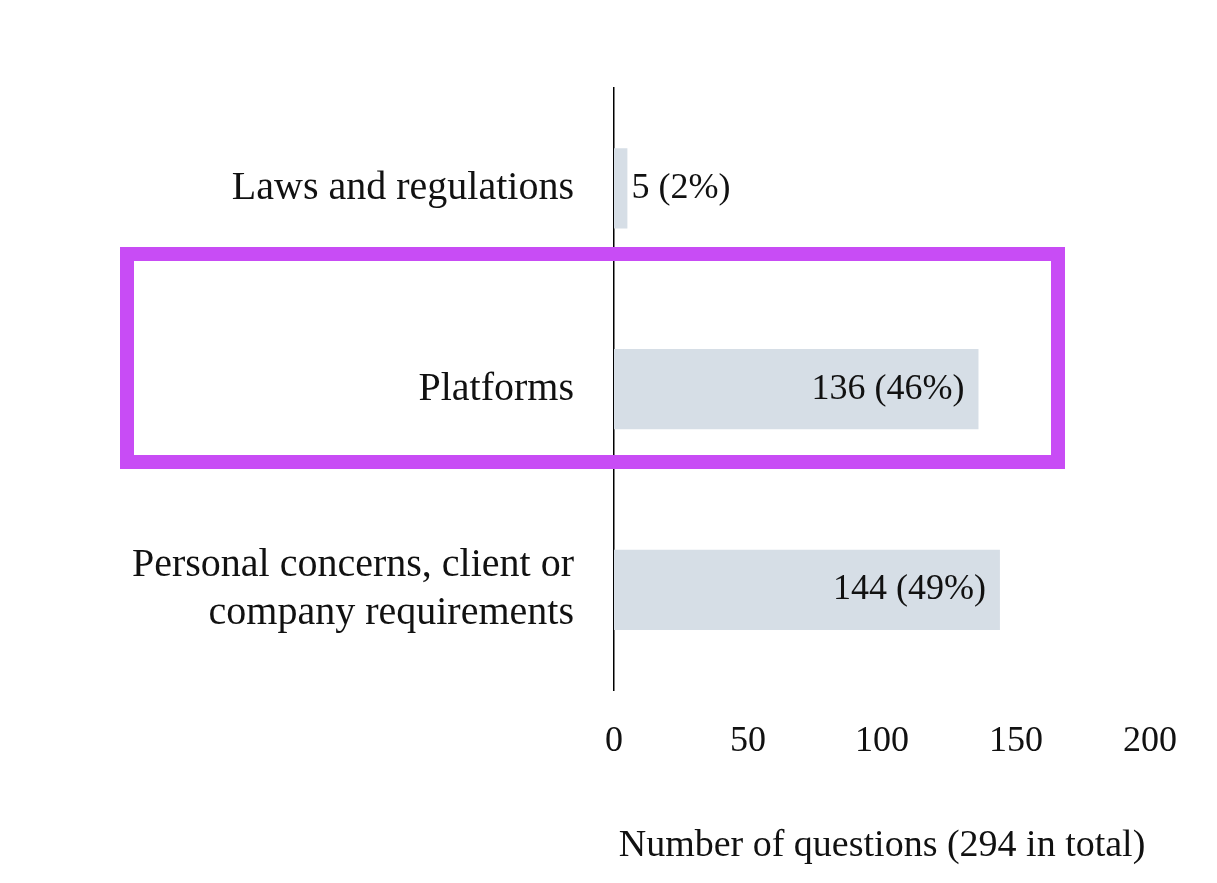  What do you see at coordinates (748, 739) in the screenshot?
I see `x-tick-label: 50` at bounding box center [748, 739].